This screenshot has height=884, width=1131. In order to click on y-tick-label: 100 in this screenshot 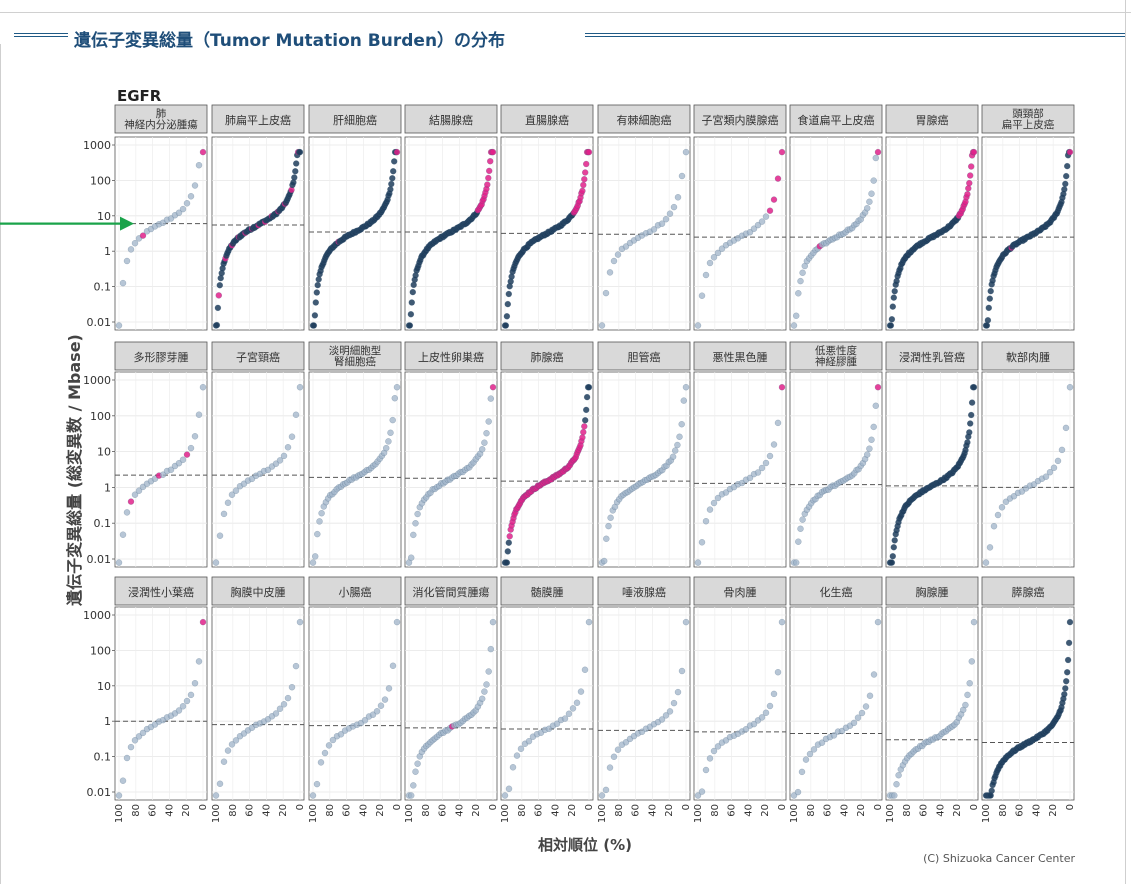, I will do `click(100, 180)`.